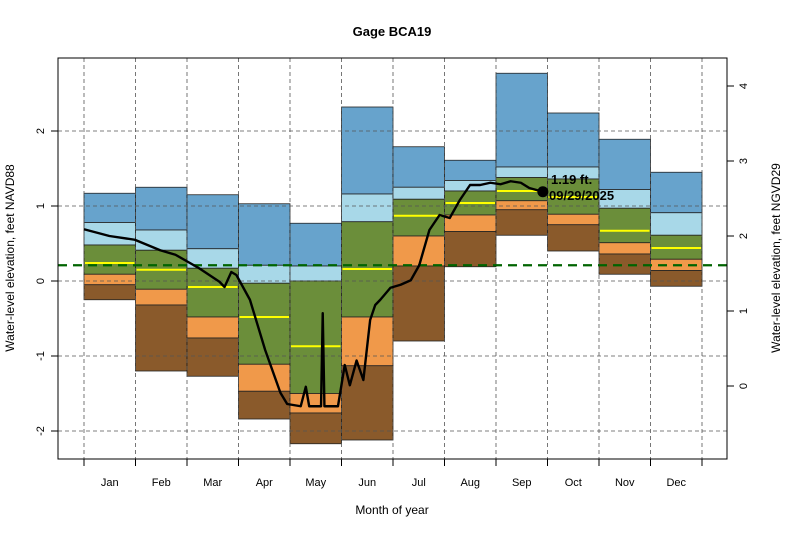 Image resolution: width=800 pixels, height=533 pixels. I want to click on y-tick-label-right: 4, so click(744, 86).